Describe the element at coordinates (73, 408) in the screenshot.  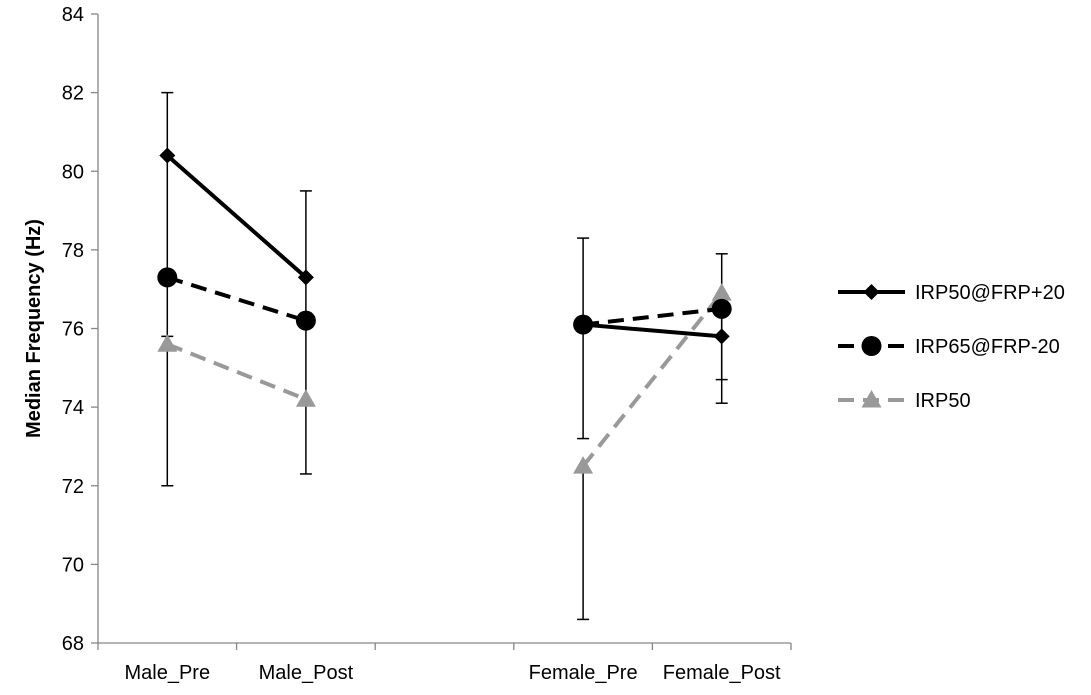
I see `y-tick-label: 74` at that location.